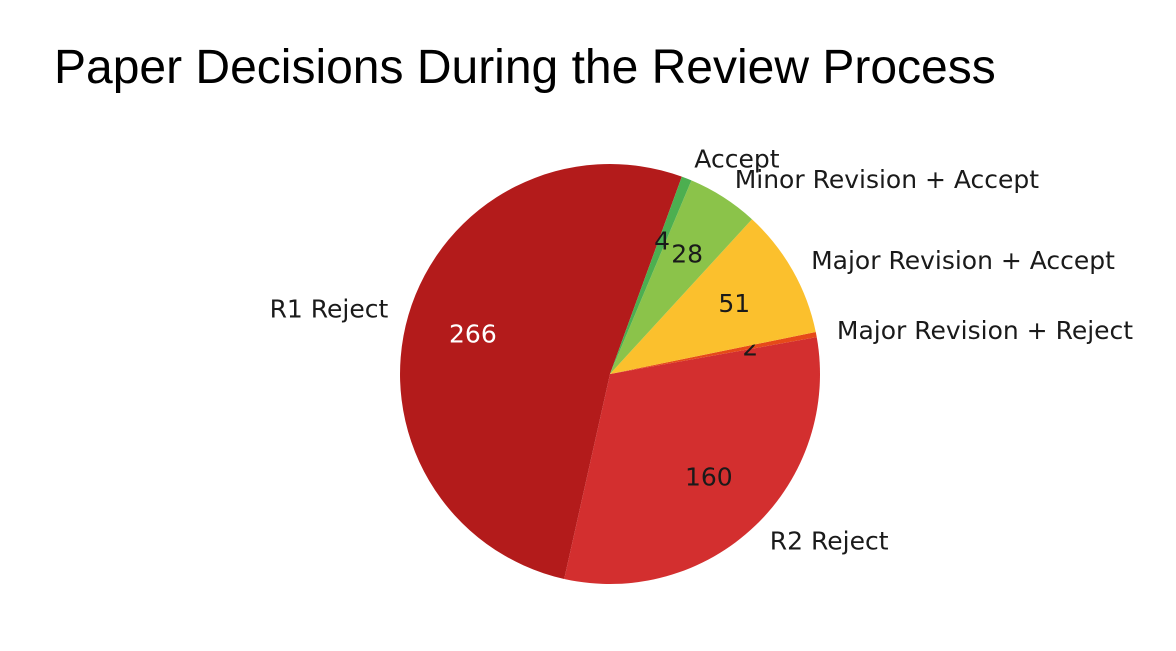 The width and height of the screenshot is (1176, 651). Describe the element at coordinates (662, 241) in the screenshot. I see `slice-value-accept: 4` at that location.